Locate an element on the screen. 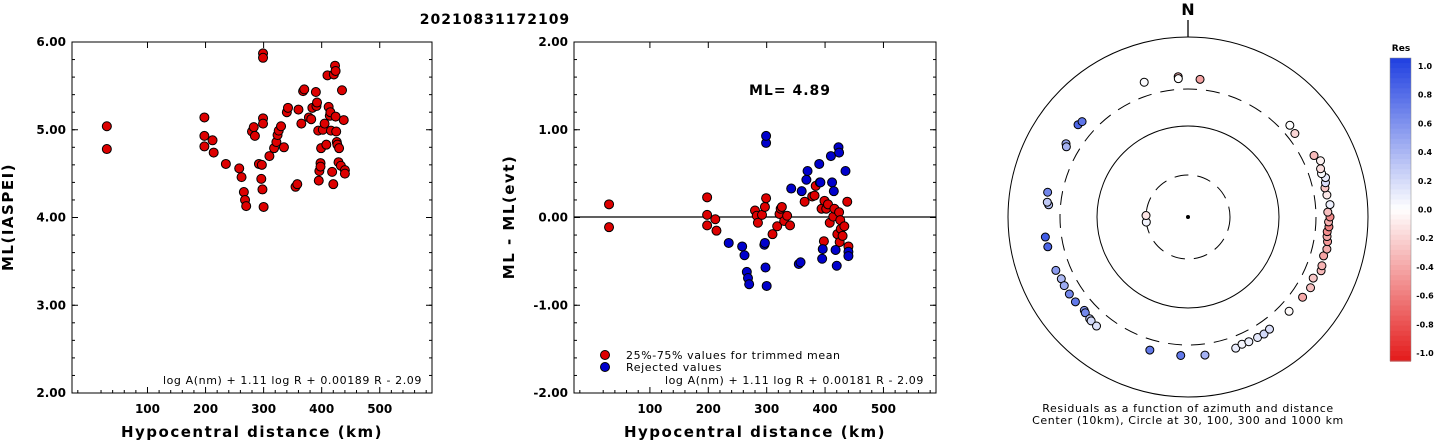 The width and height of the screenshot is (1437, 441). colorbar-title: Res is located at coordinates (1401, 49).